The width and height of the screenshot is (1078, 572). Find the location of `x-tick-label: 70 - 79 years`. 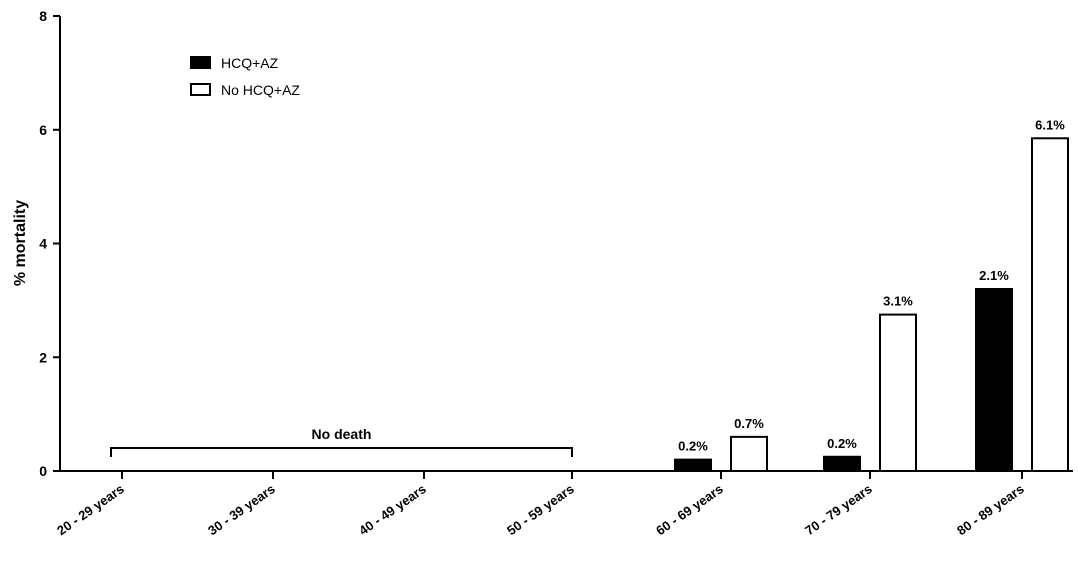

x-tick-label: 70 - 79 years is located at coordinates (838, 509).